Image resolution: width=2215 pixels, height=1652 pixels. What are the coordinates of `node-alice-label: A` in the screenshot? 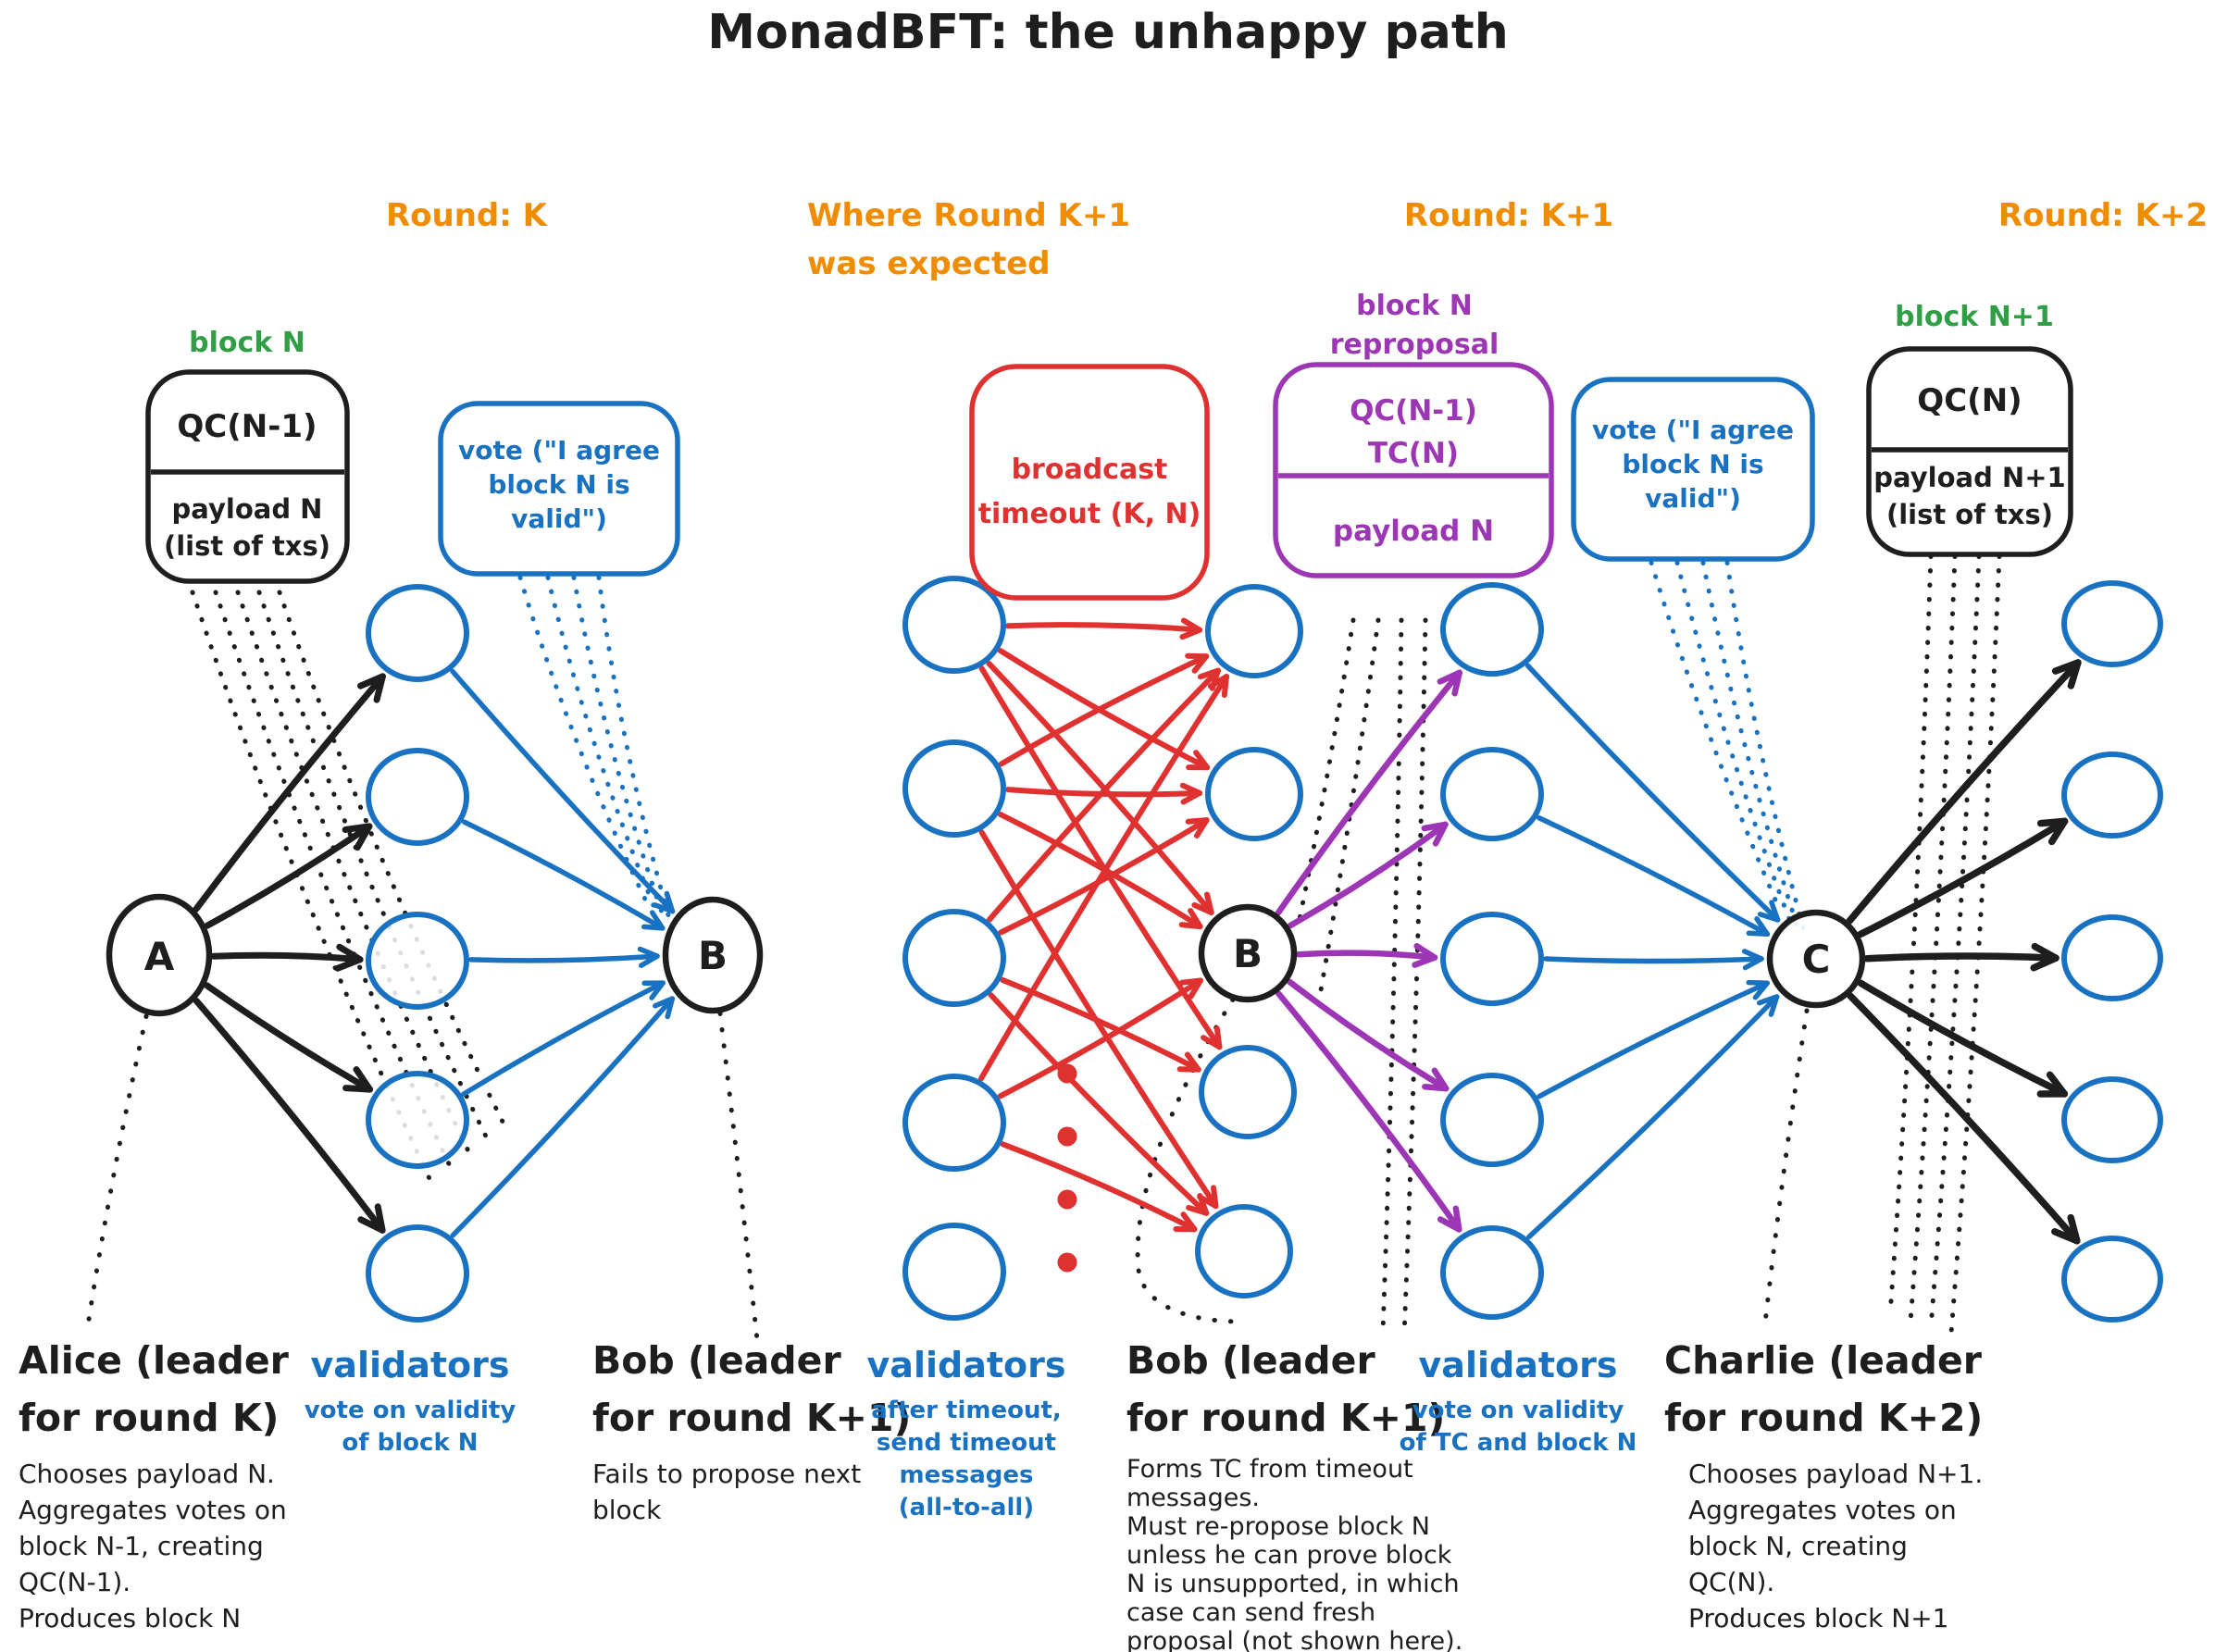 It's located at (159, 957).